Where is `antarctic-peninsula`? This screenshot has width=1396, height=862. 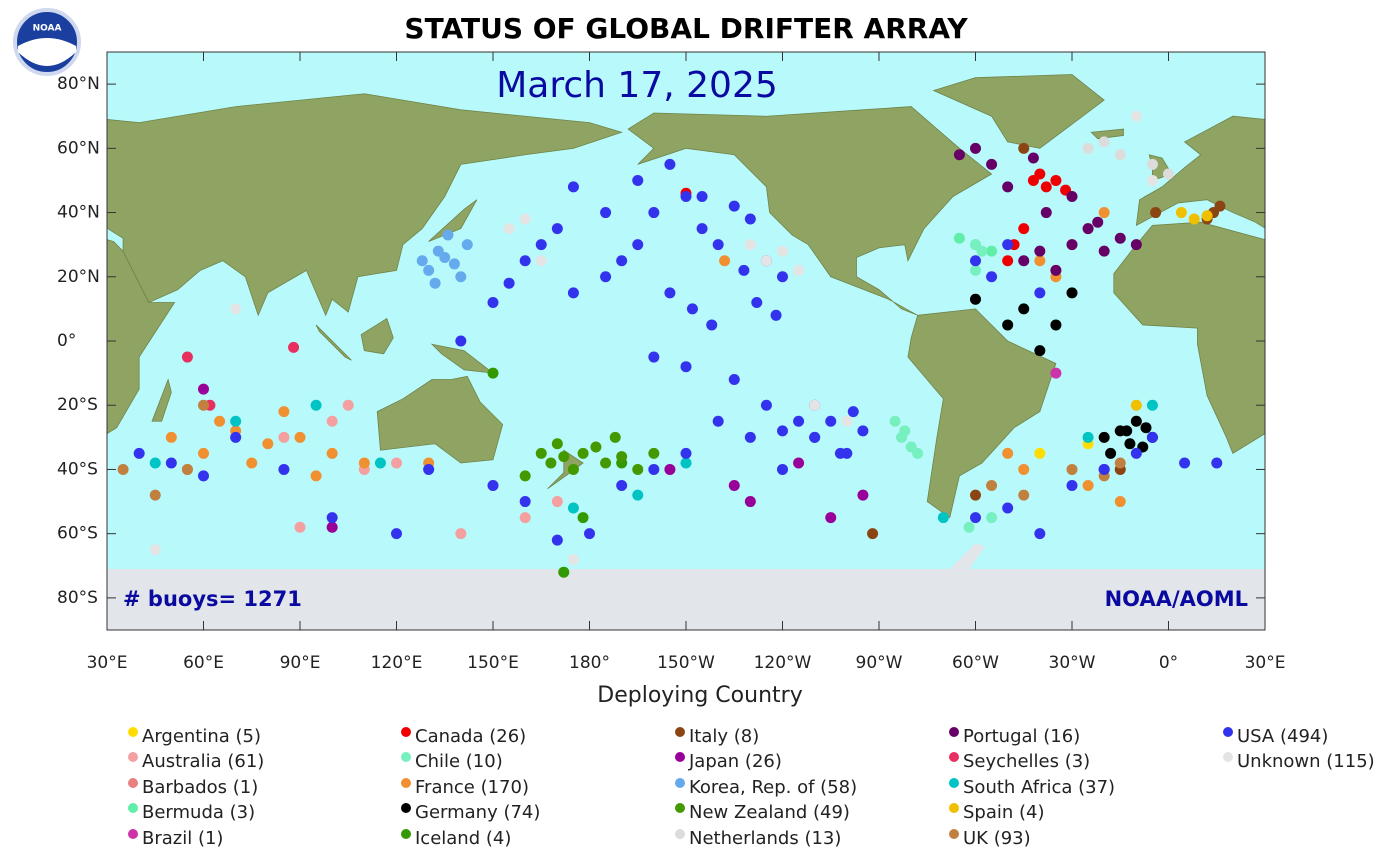 antarctic-peninsula is located at coordinates (967, 556).